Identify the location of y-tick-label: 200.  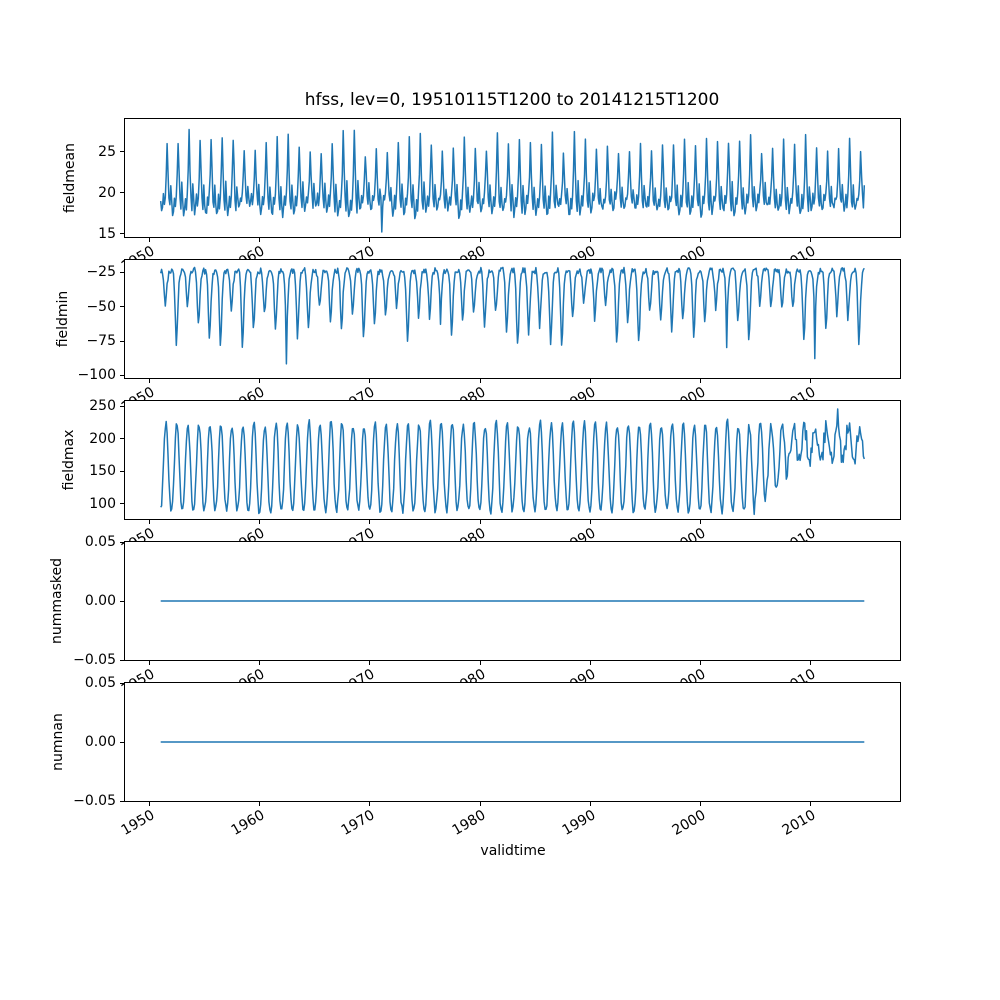
(102, 438).